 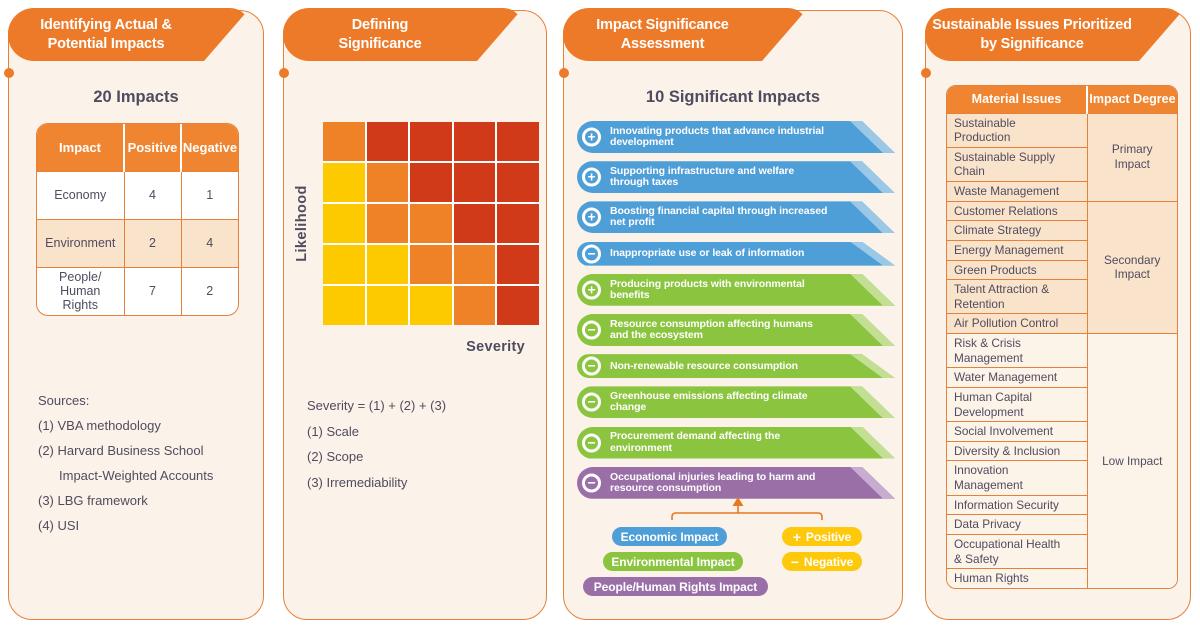 I want to click on material-issue-row: Occupational Health & Safety, so click(x=1062, y=551).